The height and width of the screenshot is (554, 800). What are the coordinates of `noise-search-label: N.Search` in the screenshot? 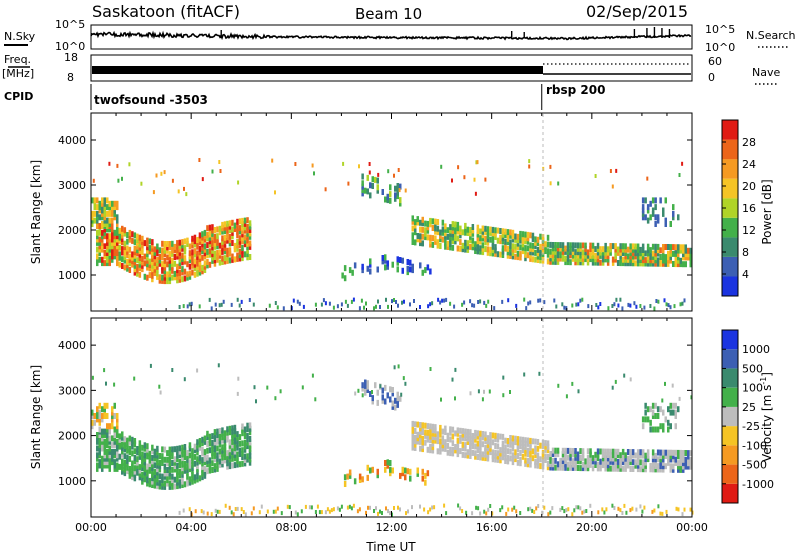 It's located at (771, 35).